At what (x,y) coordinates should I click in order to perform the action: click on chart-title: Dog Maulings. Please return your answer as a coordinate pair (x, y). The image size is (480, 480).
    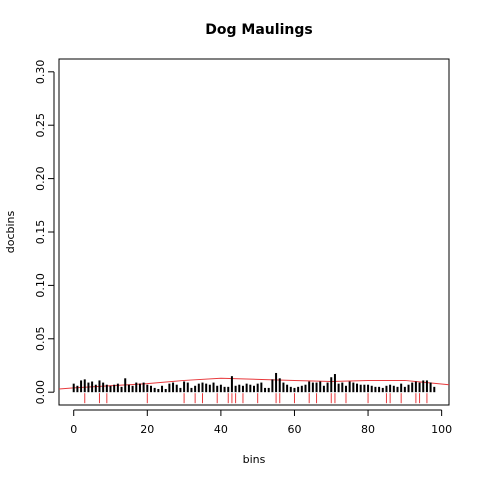
    Looking at the image, I should click on (258, 30).